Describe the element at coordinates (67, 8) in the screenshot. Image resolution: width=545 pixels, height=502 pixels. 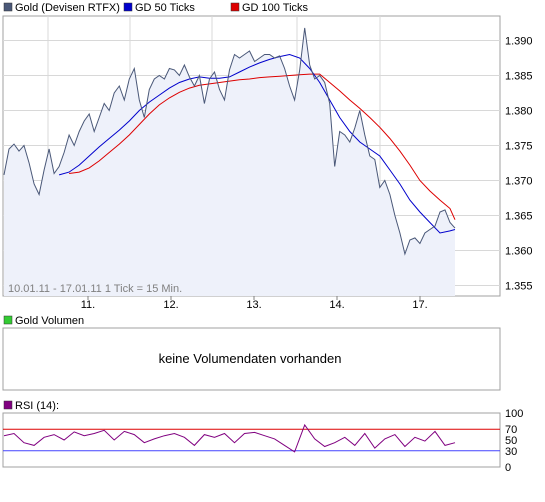
I see `price-legend-label-gold: Gold (Devisen RTFX)` at that location.